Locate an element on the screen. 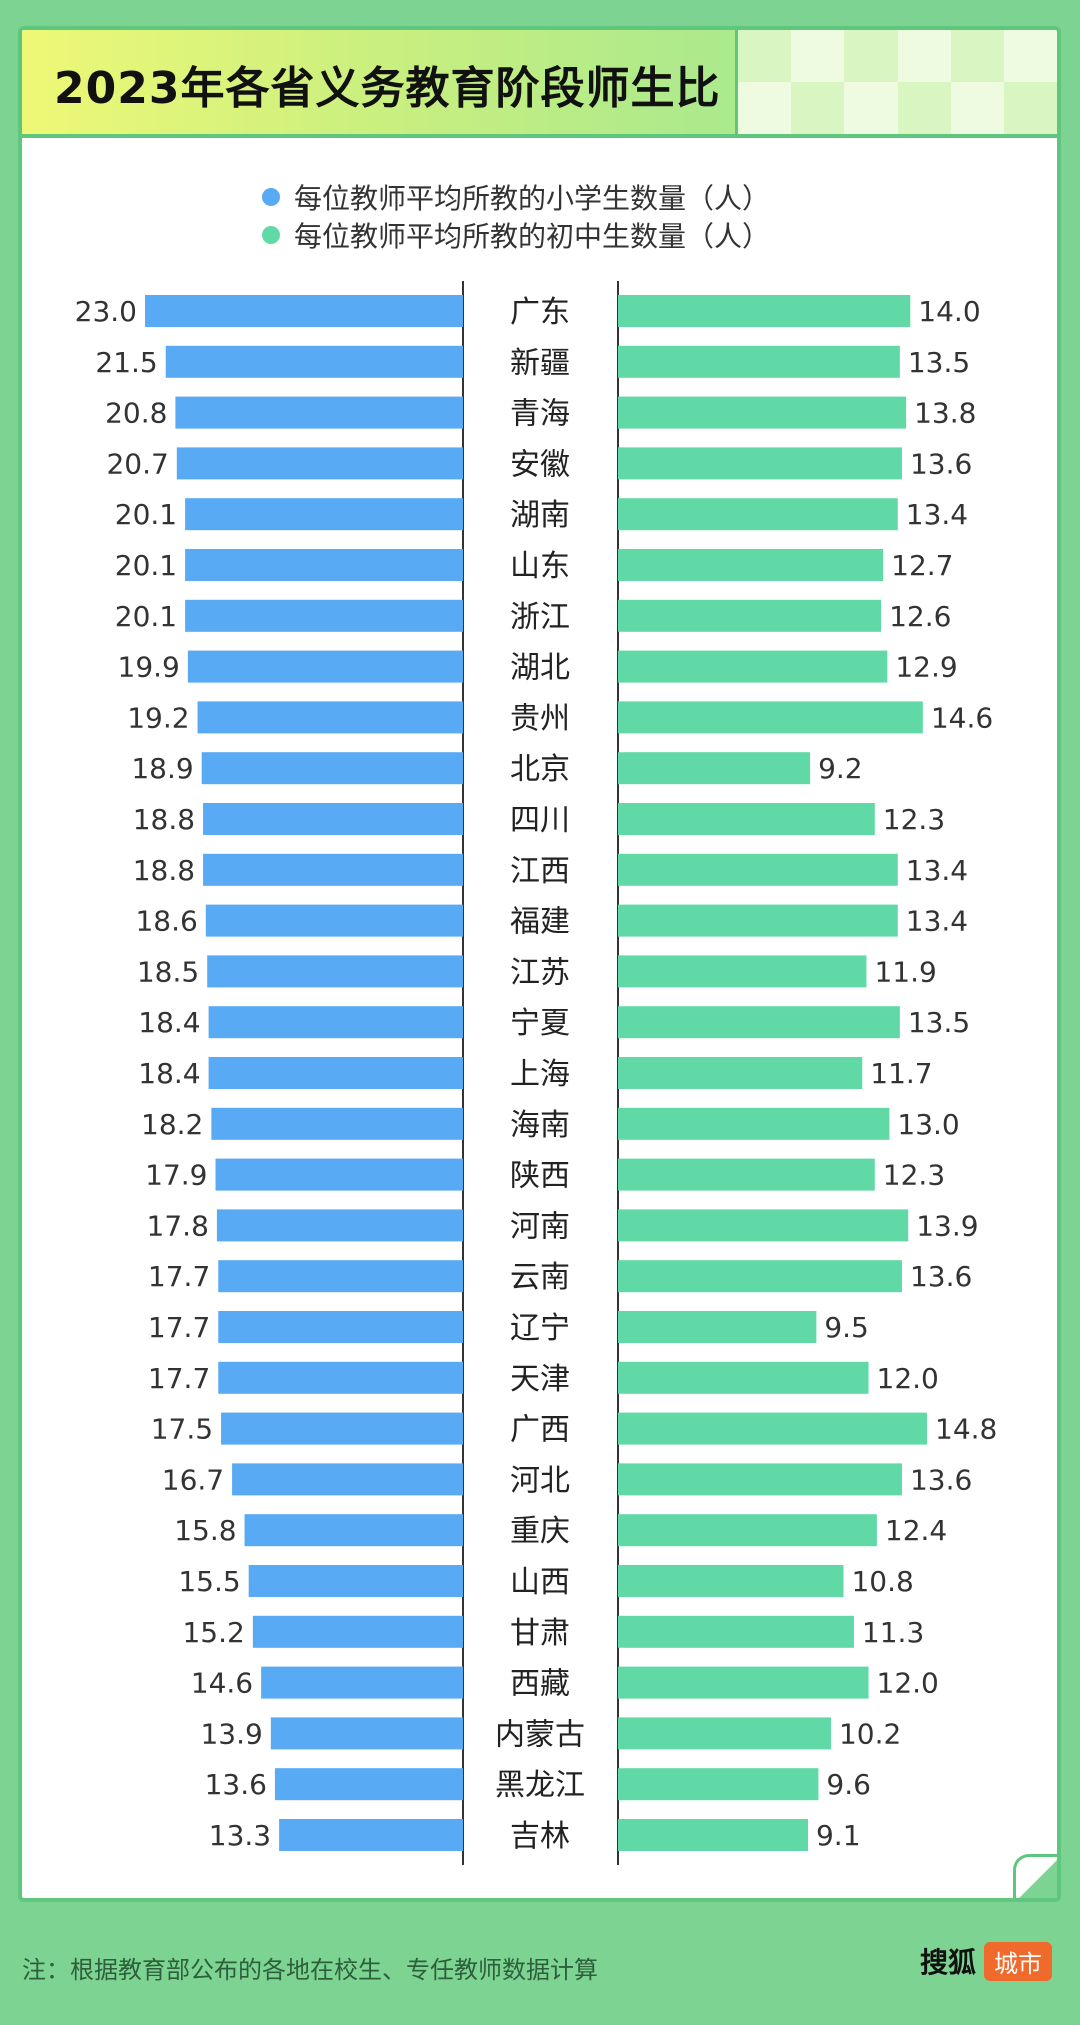  category-label: 广西 is located at coordinates (540, 1430).